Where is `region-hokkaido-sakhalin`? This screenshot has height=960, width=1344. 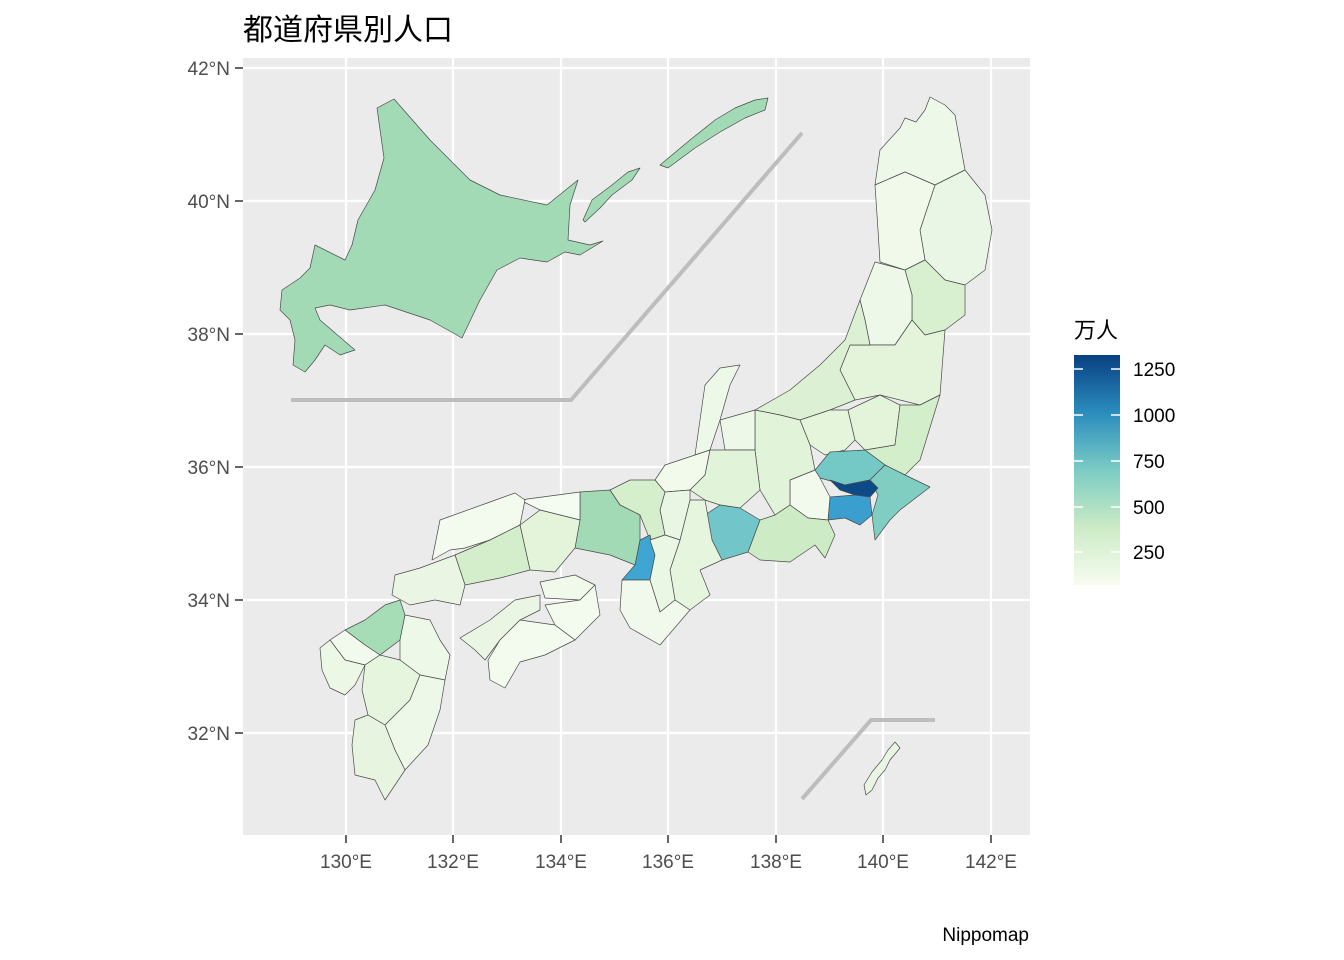
region-hokkaido-sakhalin is located at coordinates (611, 195).